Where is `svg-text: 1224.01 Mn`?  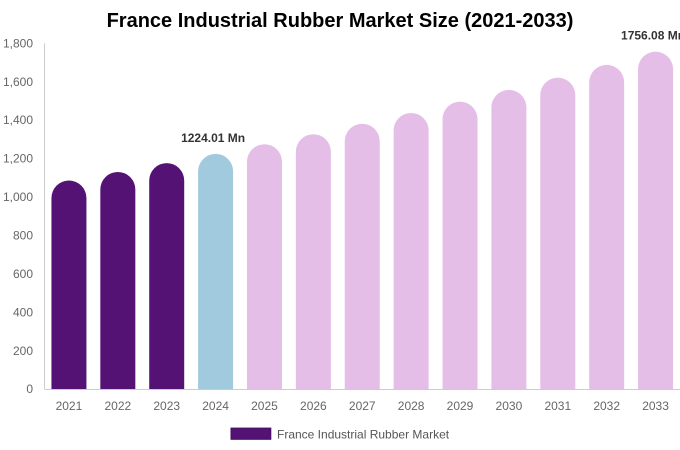
svg-text: 1224.01 Mn is located at coordinates (213, 138).